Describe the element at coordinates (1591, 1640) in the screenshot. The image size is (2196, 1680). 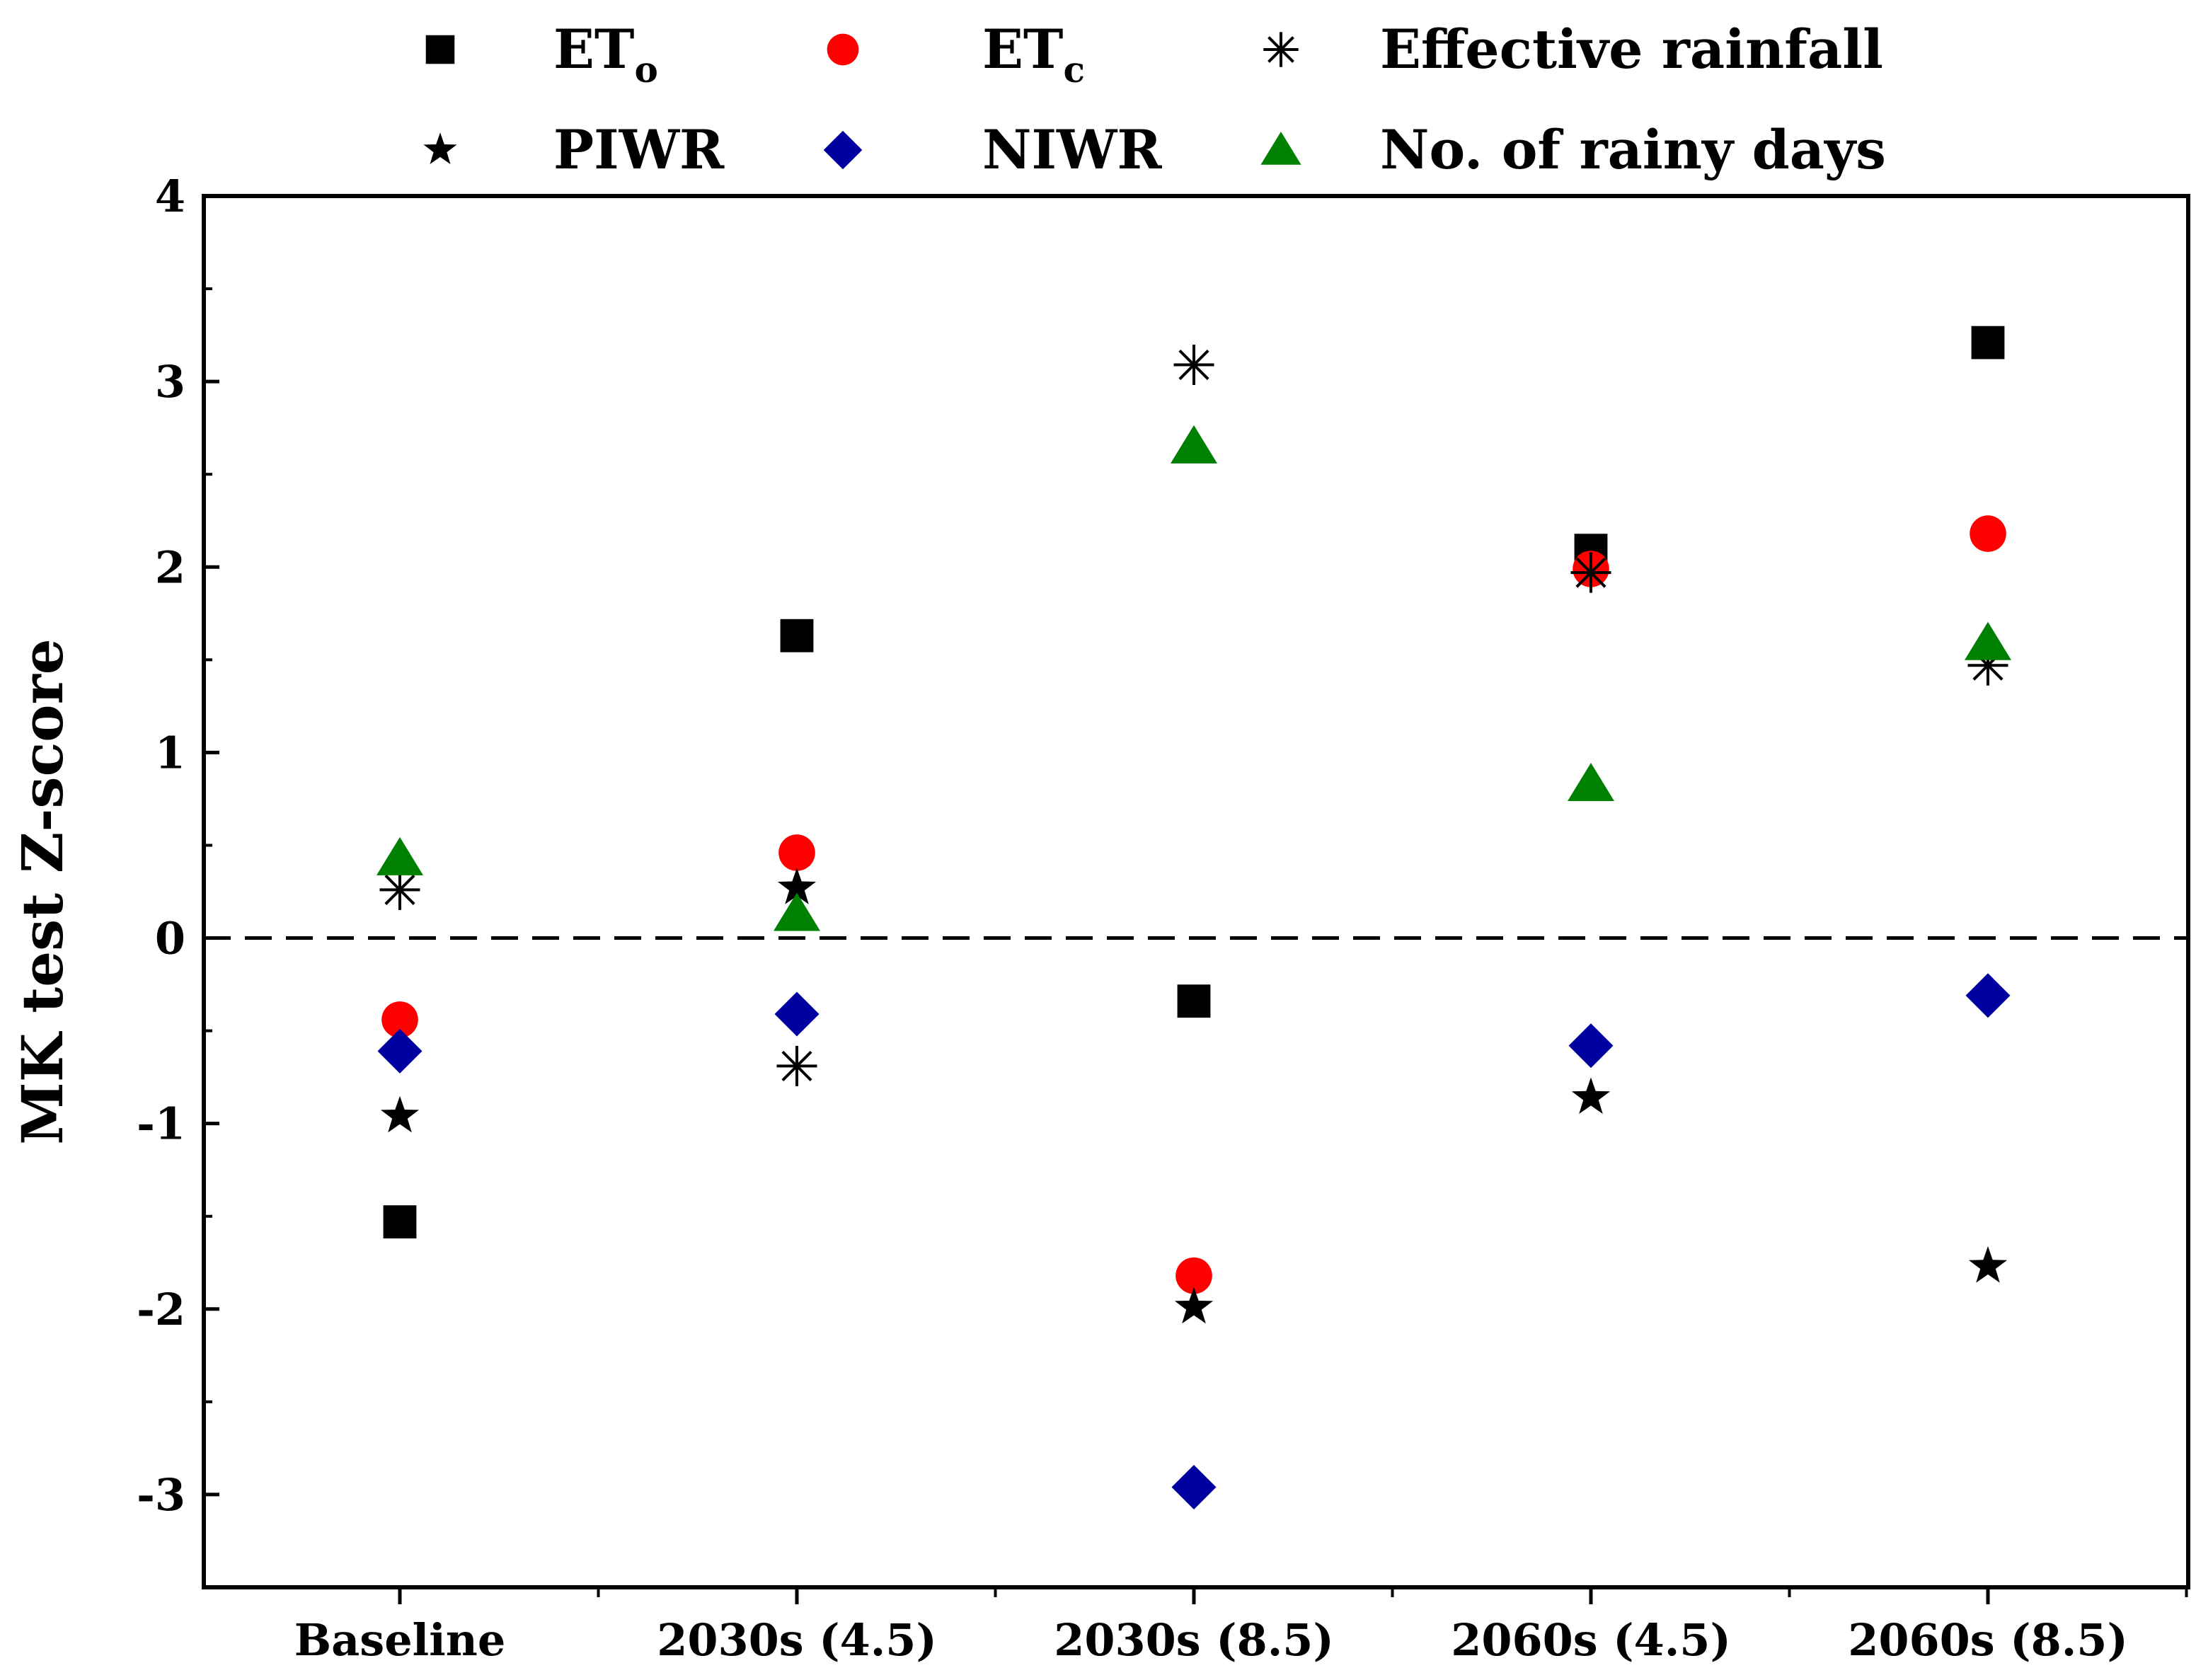
I see `x-tick-label: 2060s (4.5)` at that location.